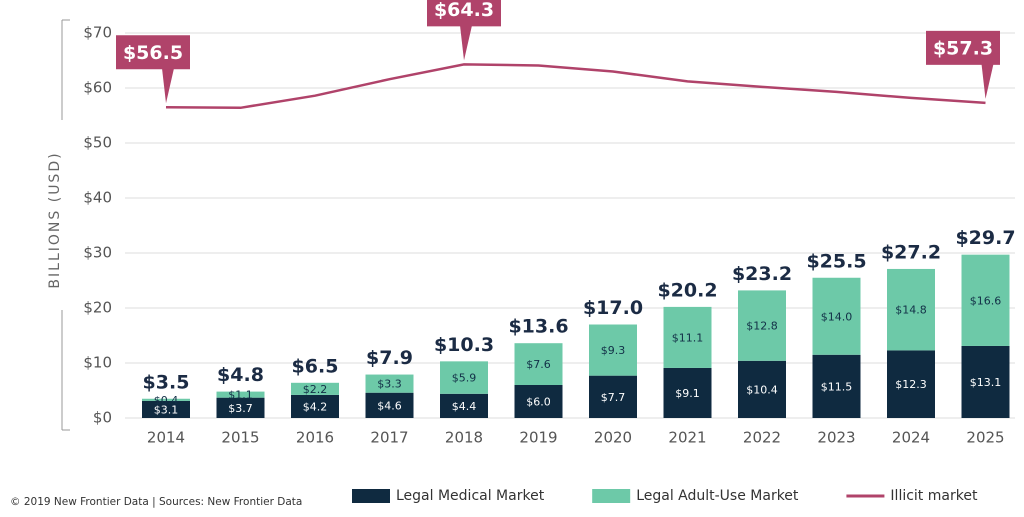 This screenshot has width=1024, height=517. I want to click on data-label: $1.1, so click(240, 395).